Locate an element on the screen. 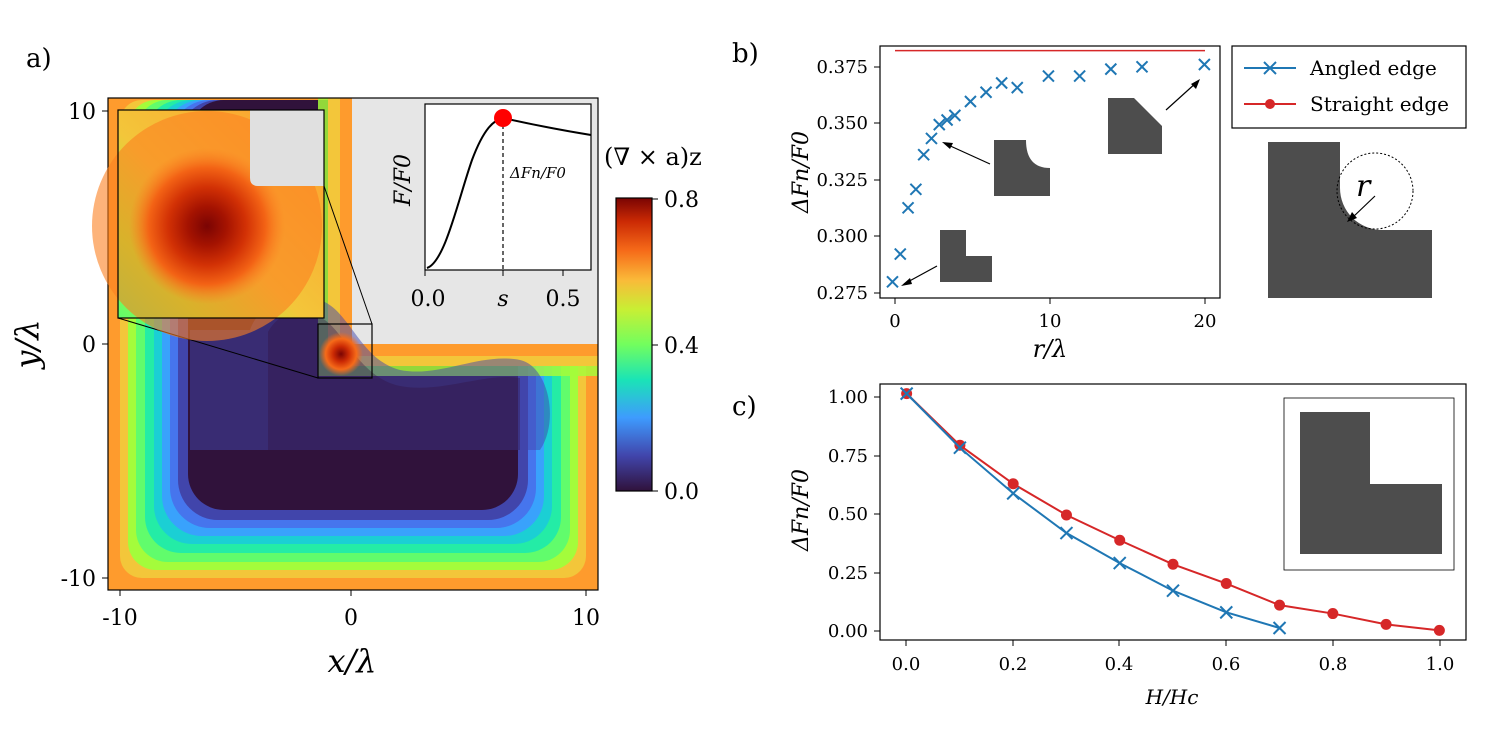  angled-edge-line is located at coordinates (1092, 510).